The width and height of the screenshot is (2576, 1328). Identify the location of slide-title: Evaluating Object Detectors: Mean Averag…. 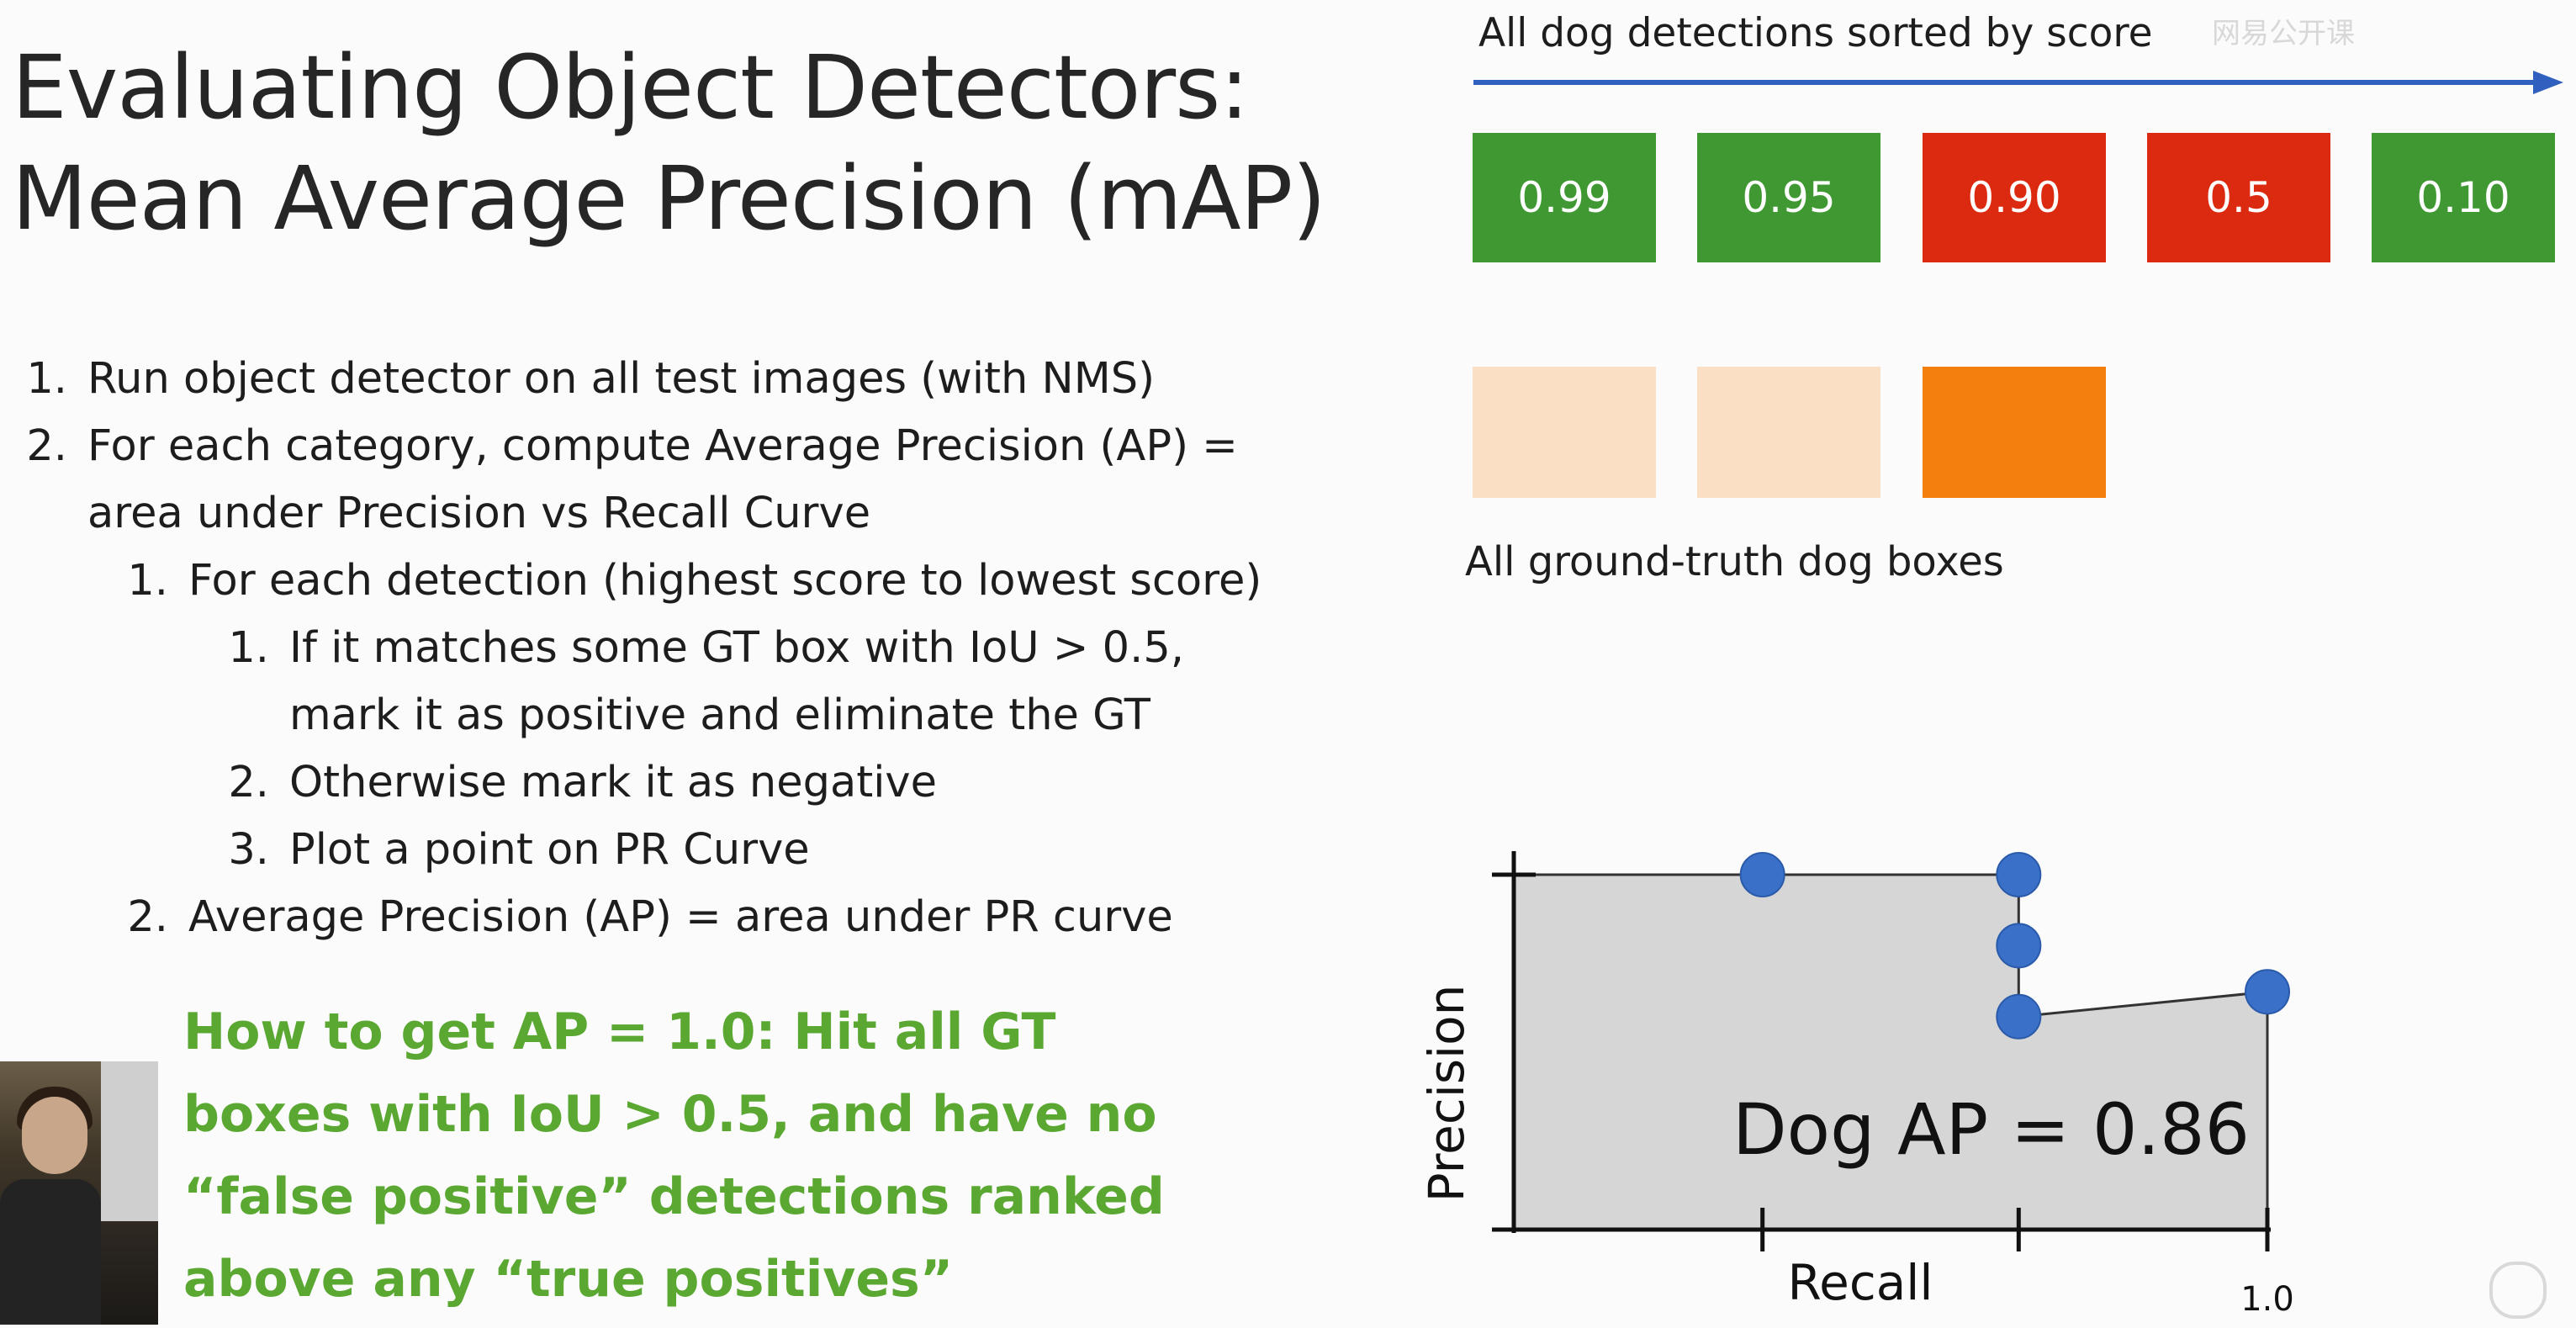
(669, 143).